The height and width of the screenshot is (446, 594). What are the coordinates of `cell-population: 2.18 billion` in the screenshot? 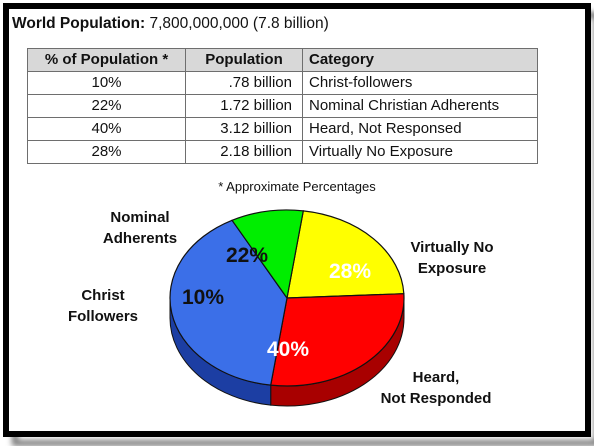 It's located at (244, 152).